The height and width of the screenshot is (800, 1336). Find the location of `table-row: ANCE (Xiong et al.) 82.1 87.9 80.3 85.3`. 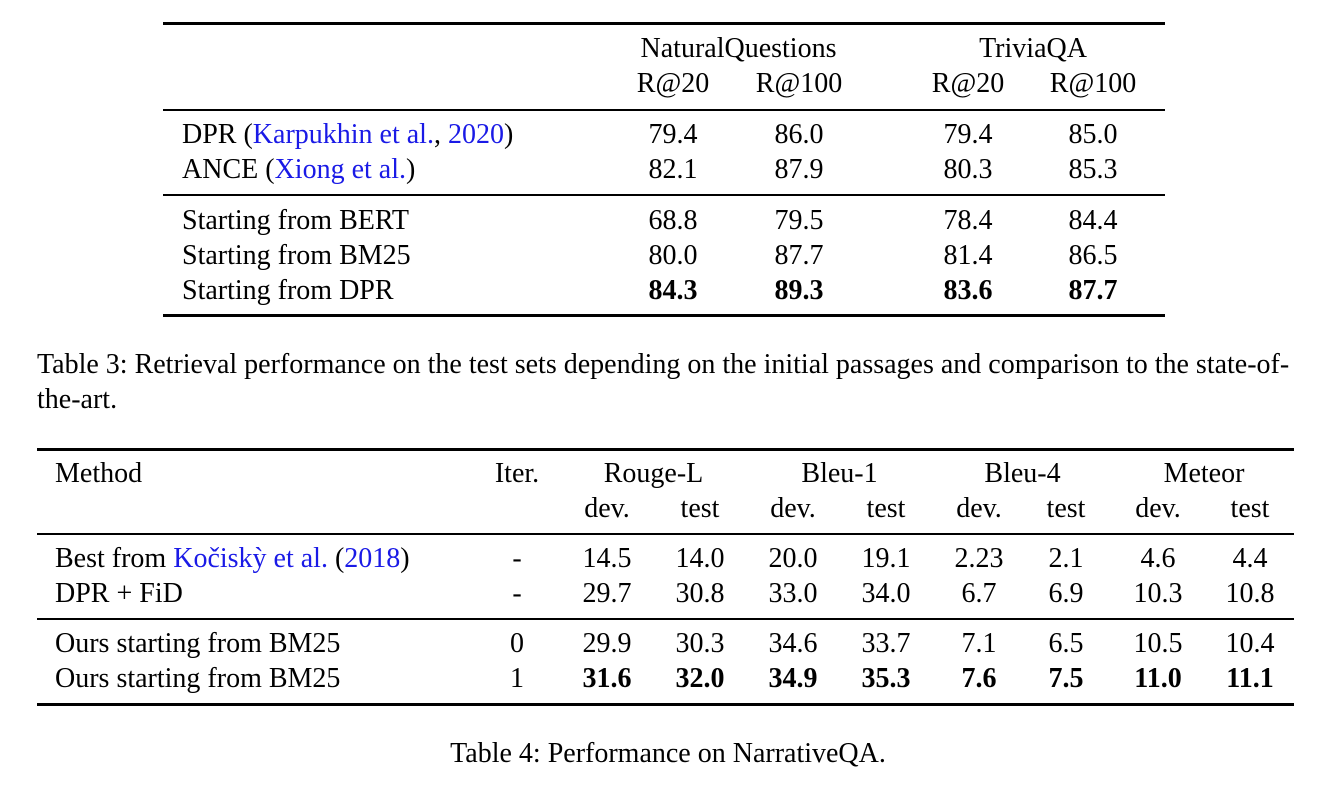

table-row: ANCE (Xiong et al.) 82.1 87.9 80.3 85.3 is located at coordinates (664, 169).